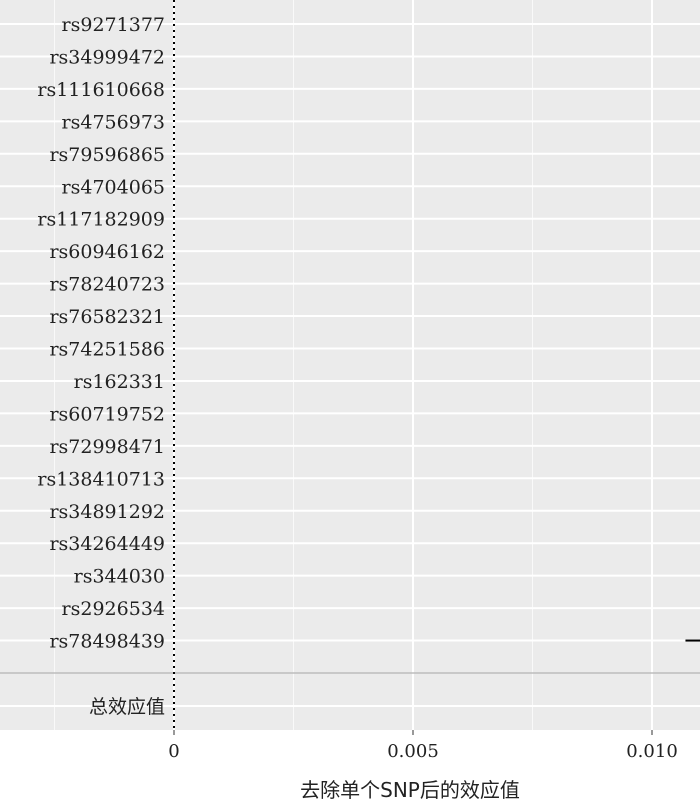 This screenshot has height=808, width=700. What do you see at coordinates (173, 751) in the screenshot?
I see `x-tick-label: 0` at bounding box center [173, 751].